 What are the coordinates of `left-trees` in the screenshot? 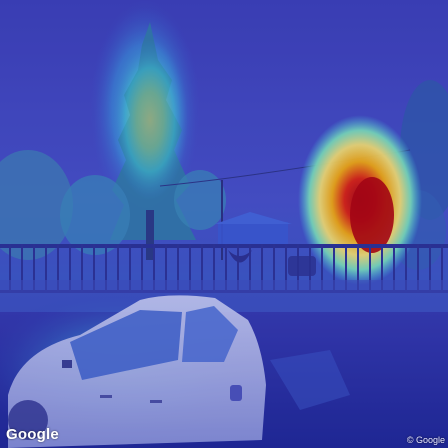 It's located at (113, 205).